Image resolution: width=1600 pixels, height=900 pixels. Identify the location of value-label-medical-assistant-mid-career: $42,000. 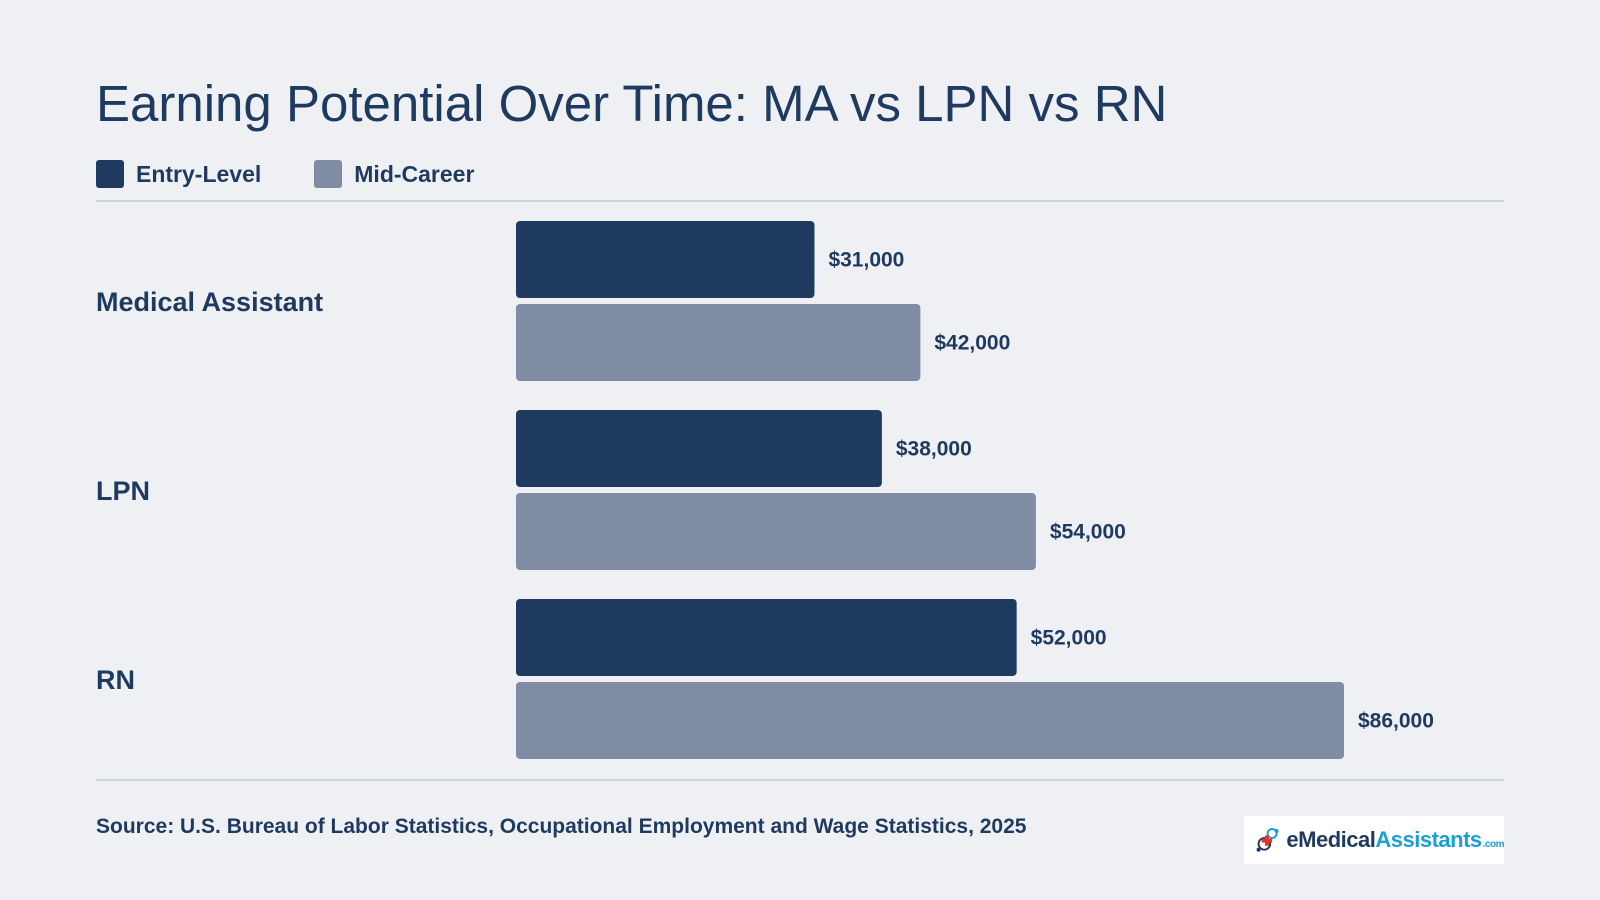
(972, 343).